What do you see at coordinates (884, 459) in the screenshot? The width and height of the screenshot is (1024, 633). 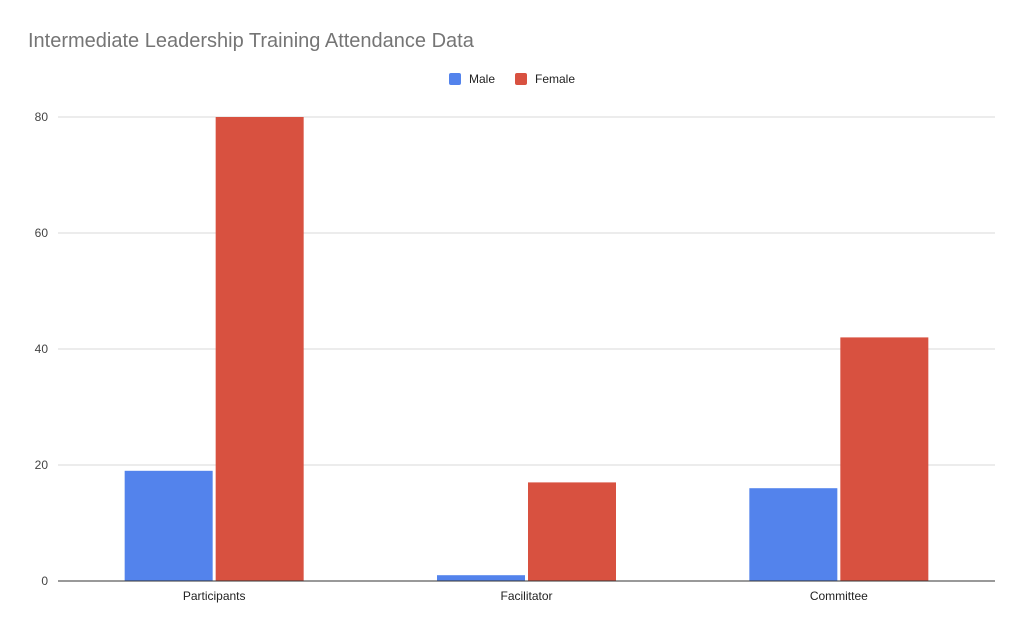 I see `bar-female-committee` at bounding box center [884, 459].